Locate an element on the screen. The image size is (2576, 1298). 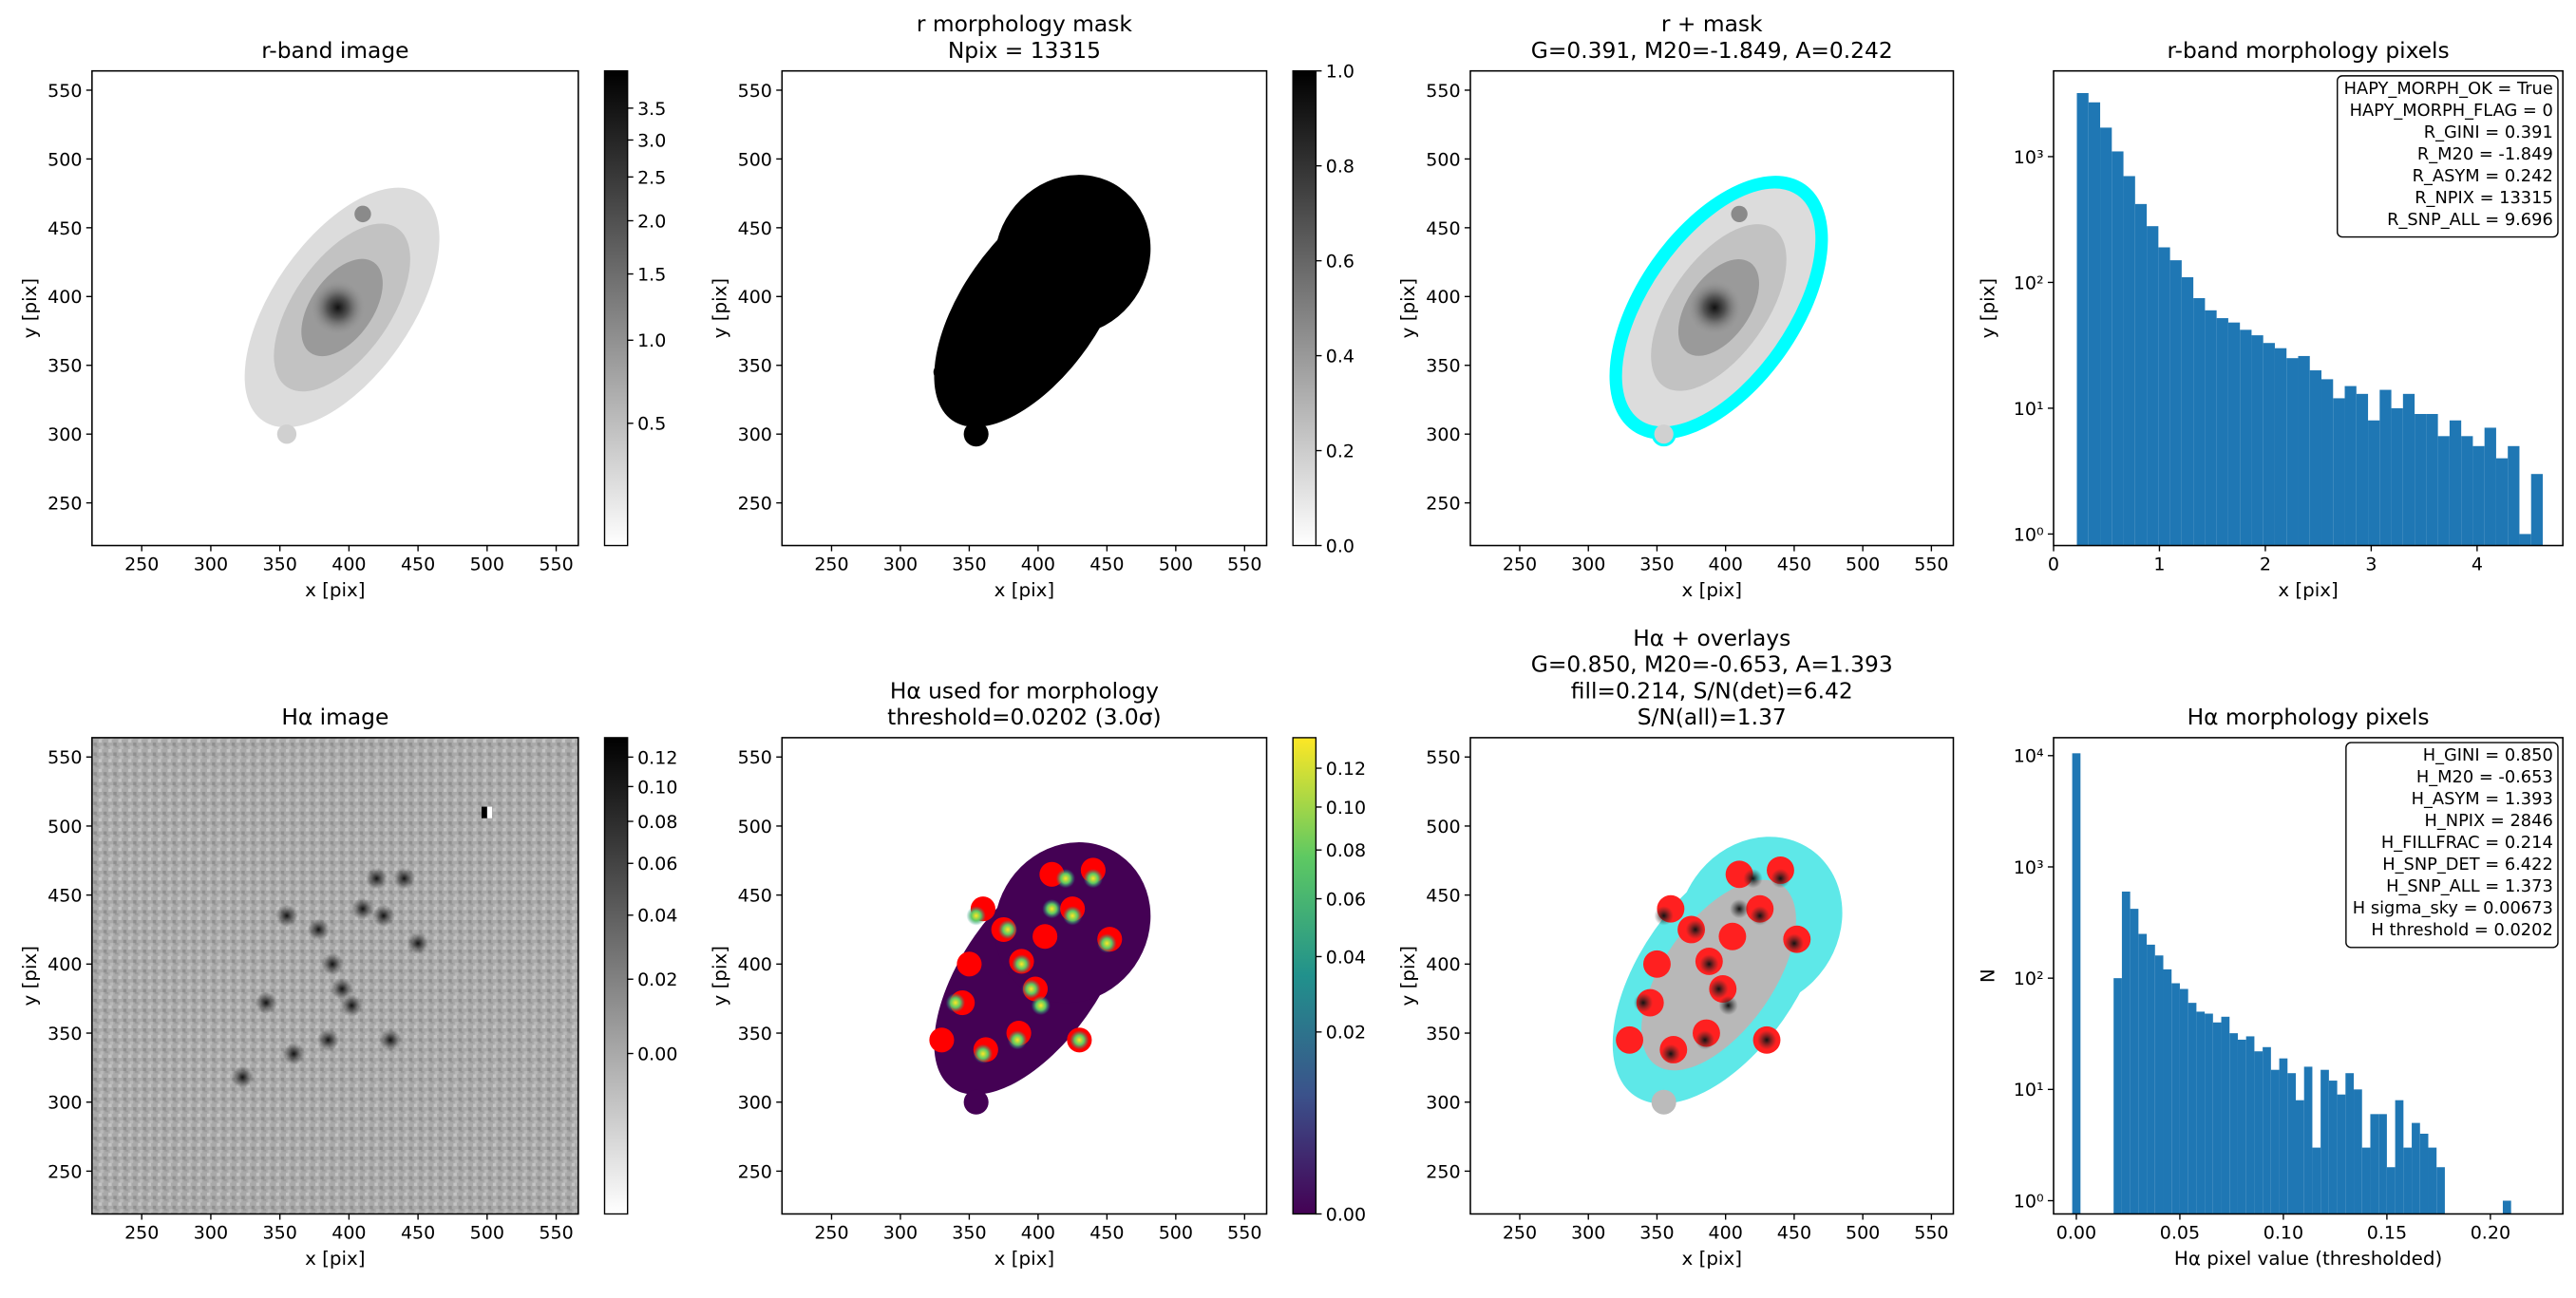
y-tick-label: 10⁰ is located at coordinates (2029, 534).